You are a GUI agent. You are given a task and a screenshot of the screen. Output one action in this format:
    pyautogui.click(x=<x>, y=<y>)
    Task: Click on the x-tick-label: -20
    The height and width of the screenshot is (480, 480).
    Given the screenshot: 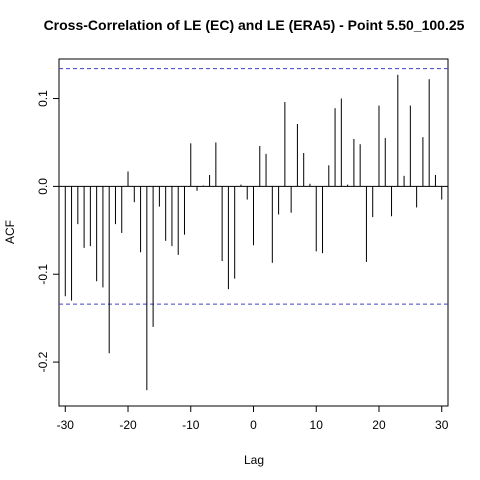 What is the action you would take?
    pyautogui.click(x=128, y=425)
    